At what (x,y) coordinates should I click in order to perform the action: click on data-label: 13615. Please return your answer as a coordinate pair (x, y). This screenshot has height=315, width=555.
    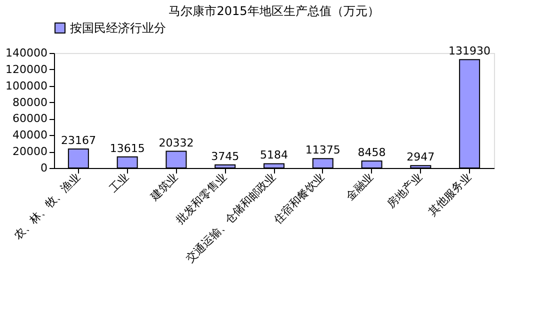
    Looking at the image, I should click on (127, 148).